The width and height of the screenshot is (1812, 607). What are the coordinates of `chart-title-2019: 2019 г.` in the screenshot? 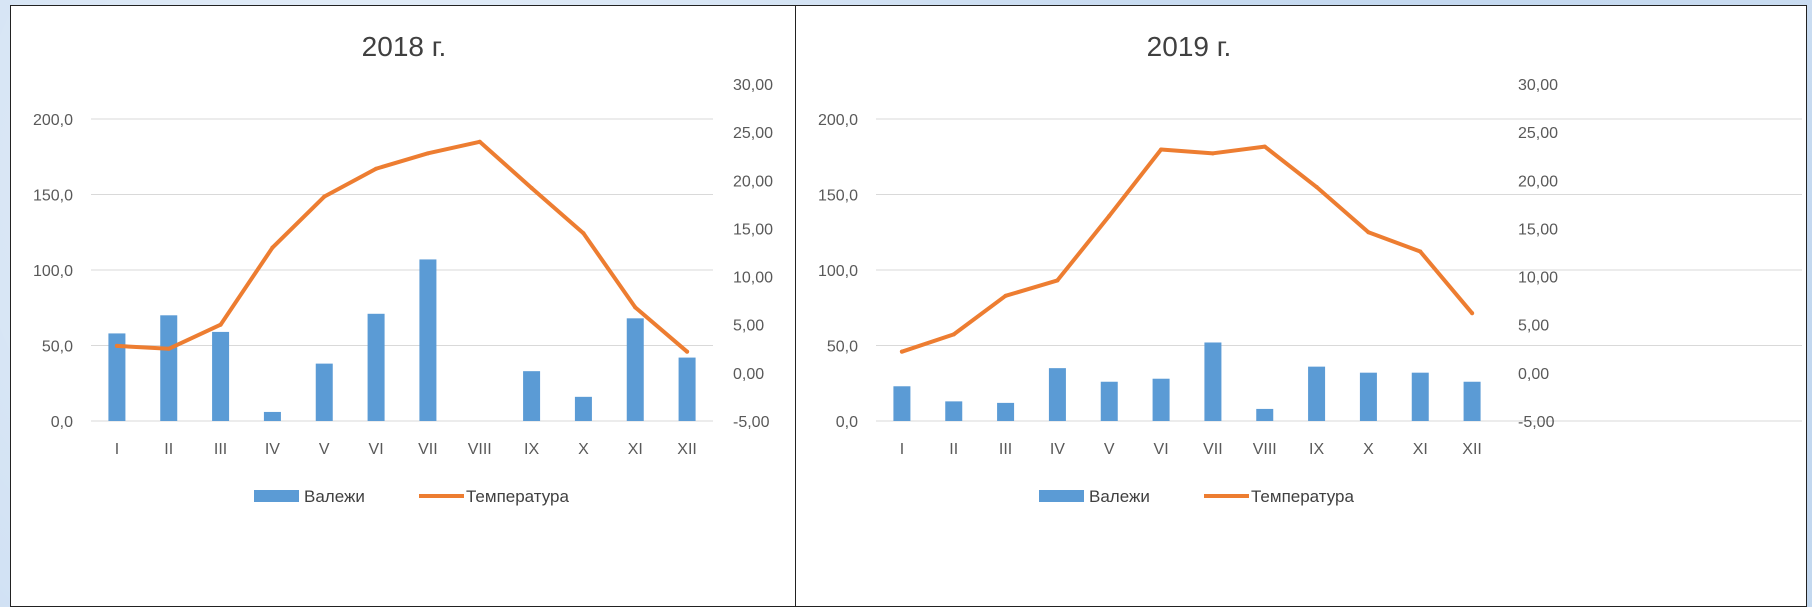 It's located at (1189, 46).